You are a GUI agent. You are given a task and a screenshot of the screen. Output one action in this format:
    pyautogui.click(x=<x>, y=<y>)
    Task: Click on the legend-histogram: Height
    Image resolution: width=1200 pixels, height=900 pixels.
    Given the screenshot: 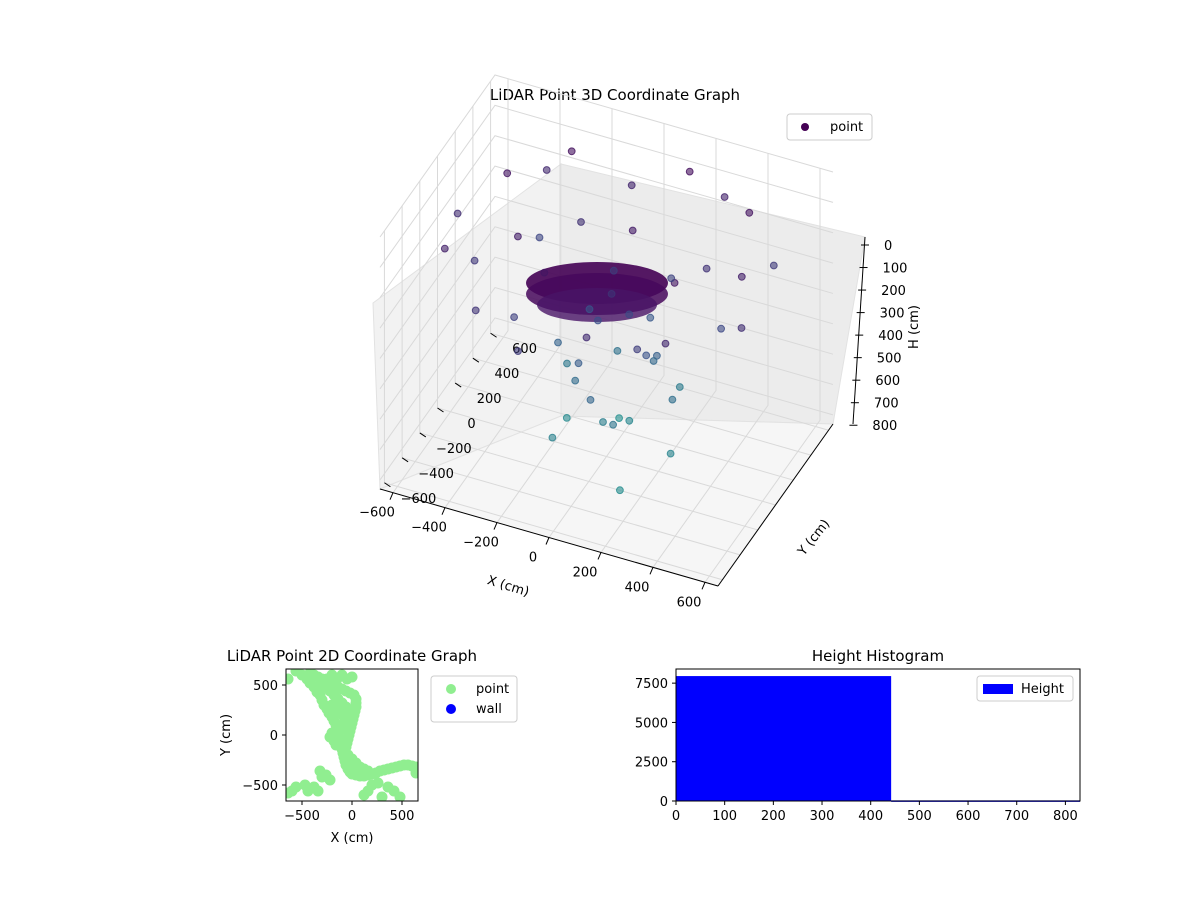 What is the action you would take?
    pyautogui.click(x=1025, y=688)
    